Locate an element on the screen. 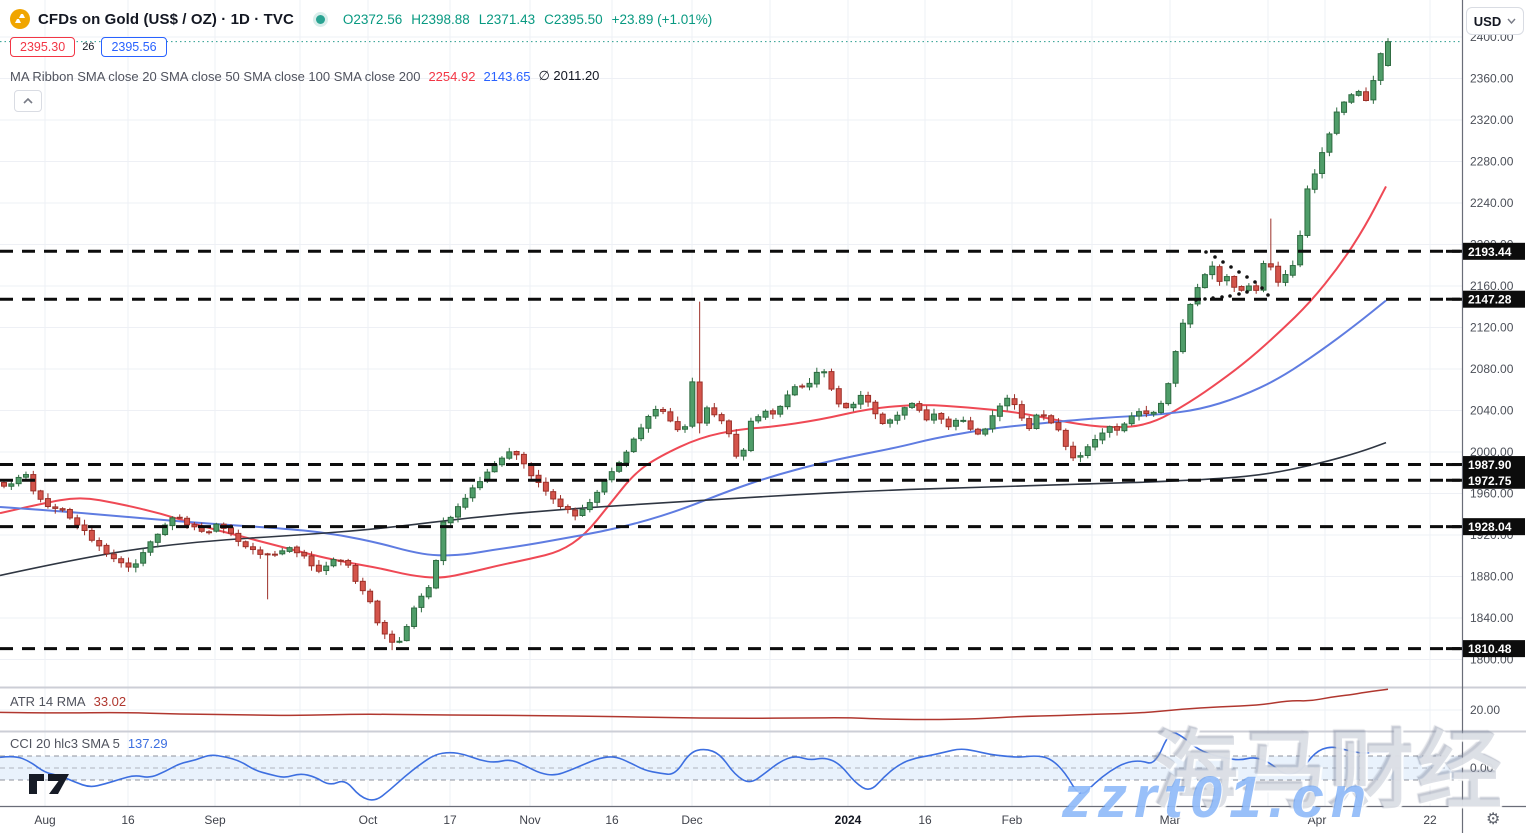  watermark-chinese: 海马财经 is located at coordinates (1328, 771).